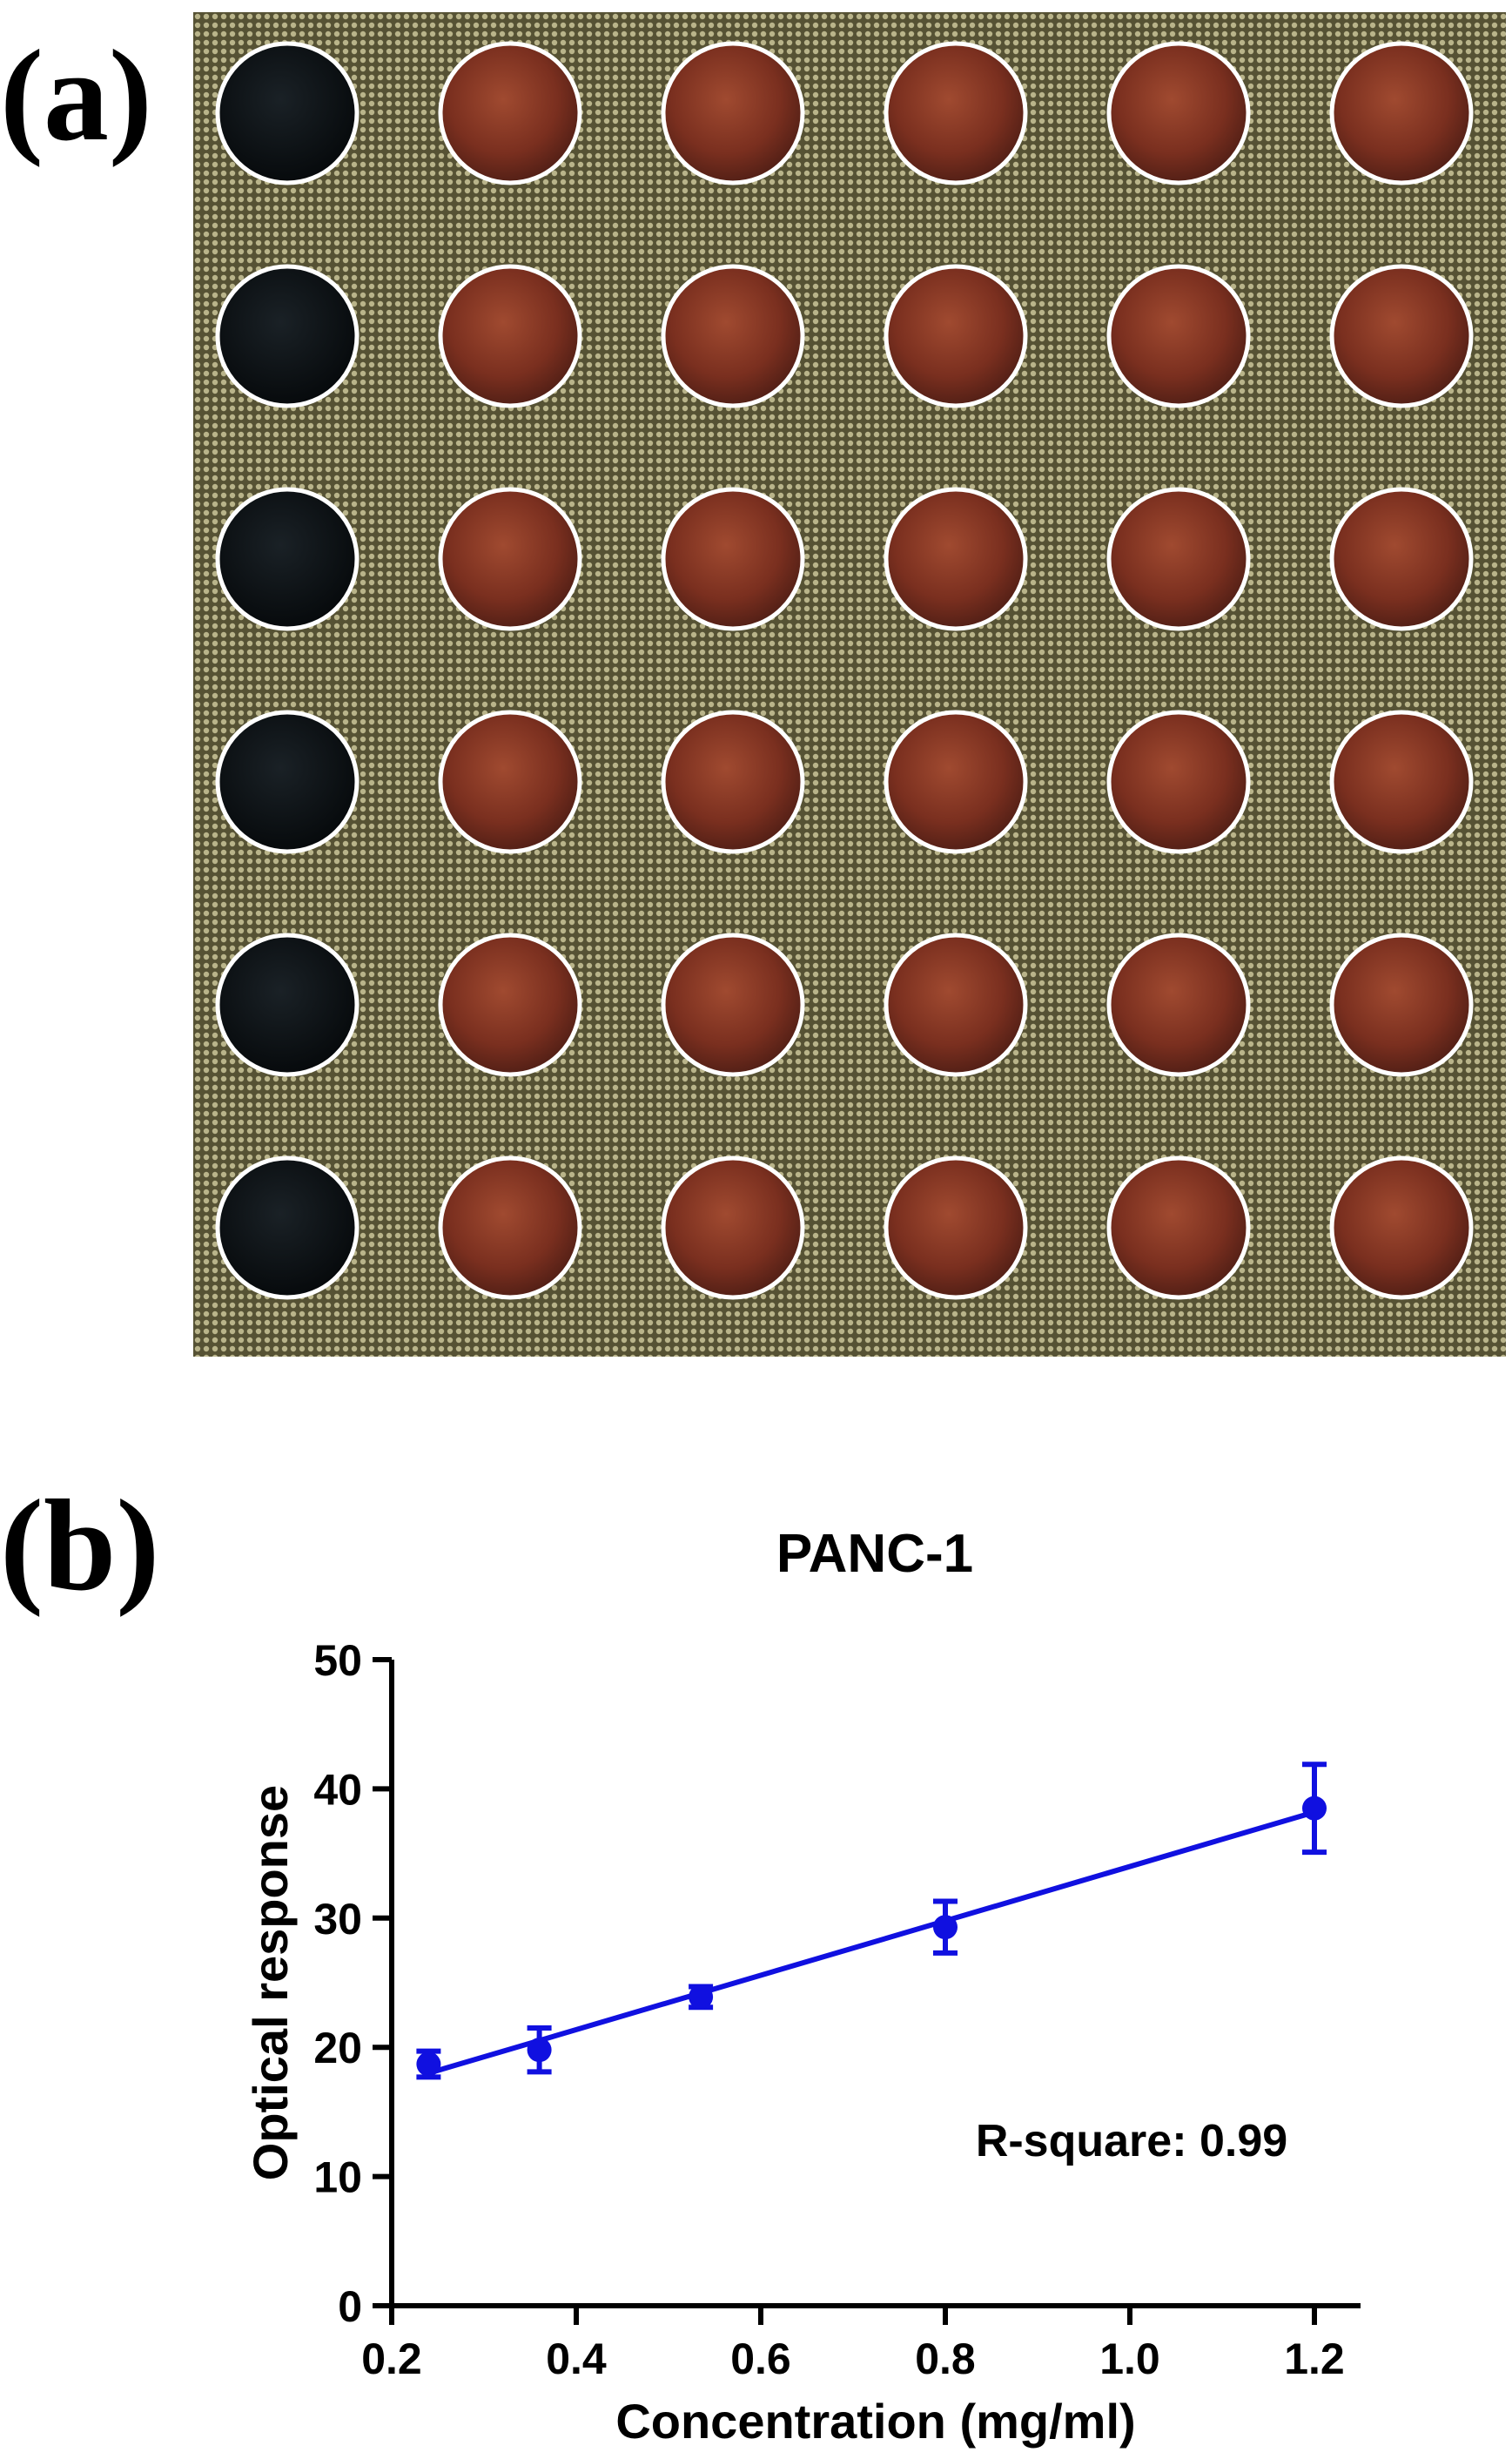  I want to click on y-axis-label: Optical response, so click(270, 1982).